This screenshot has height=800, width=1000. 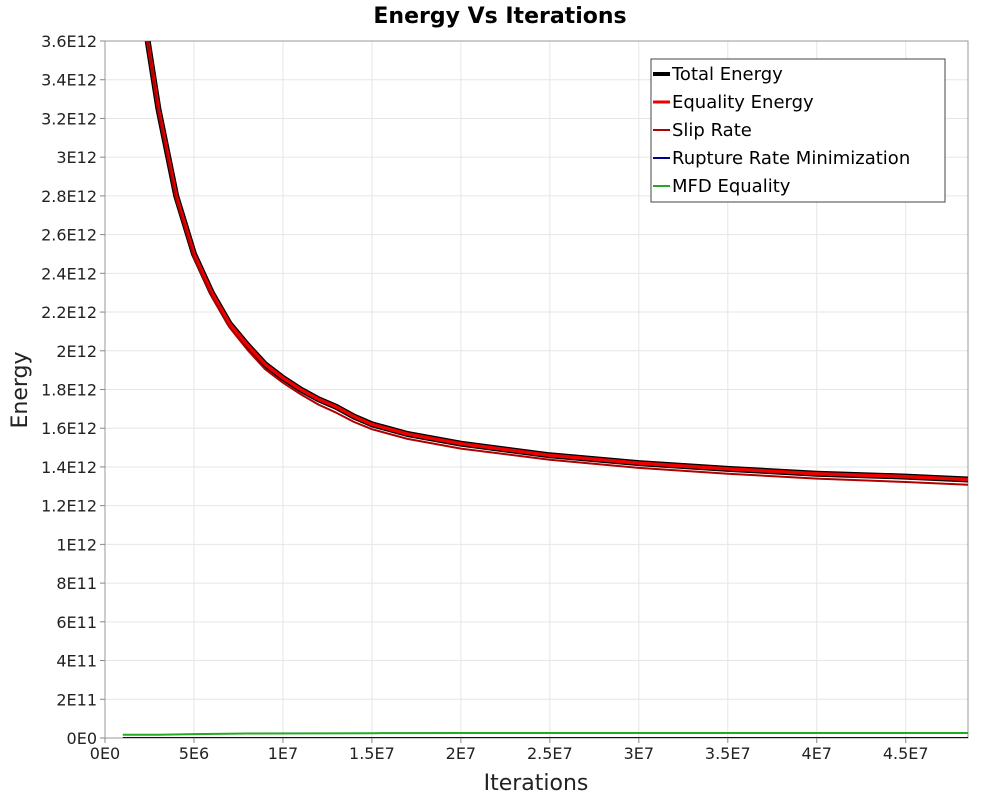 I want to click on y-tick-label: 4E11, so click(x=76, y=661).